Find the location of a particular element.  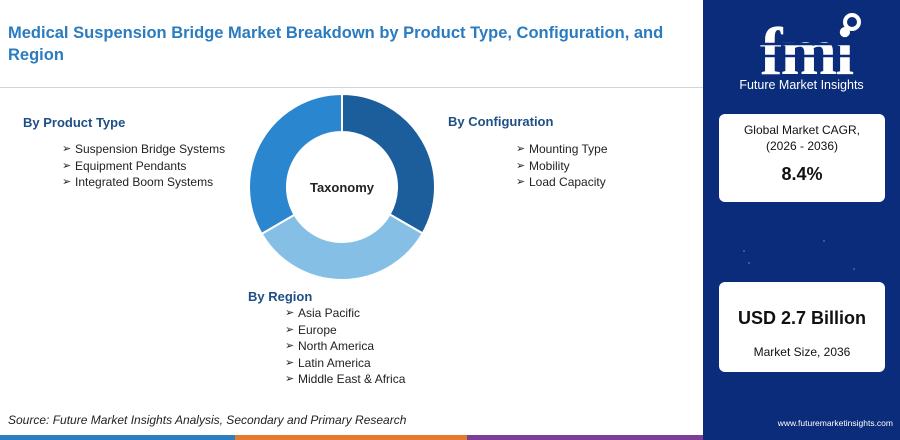

list-item-label: Suspension Bridge Systems is located at coordinates (150, 149).